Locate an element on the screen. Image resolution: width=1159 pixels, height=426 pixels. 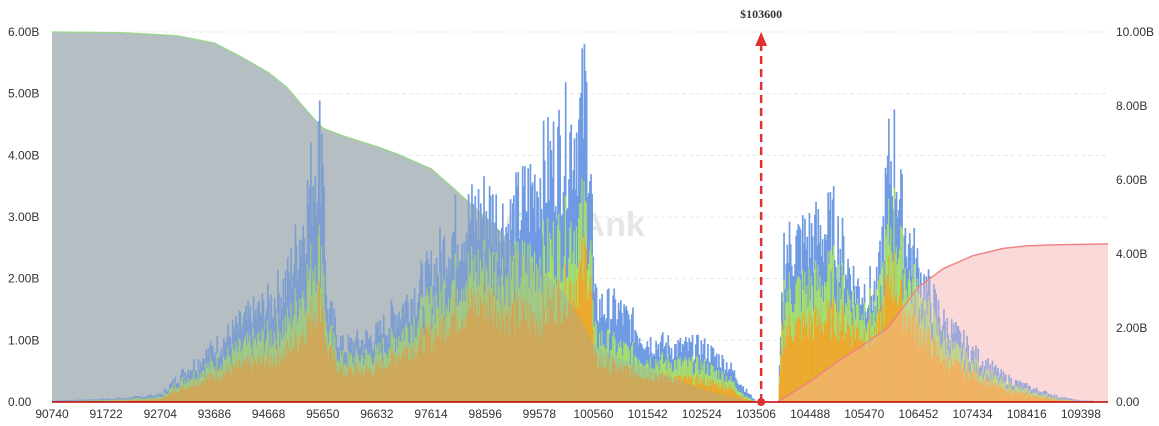
x-tick-label: 103506 is located at coordinates (756, 414).